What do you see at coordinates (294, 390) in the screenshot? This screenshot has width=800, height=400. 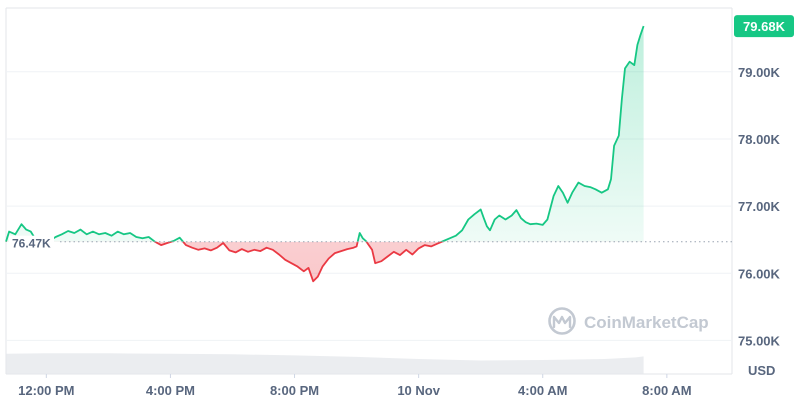 I see `x-tick-label: 8:00 PM` at bounding box center [294, 390].